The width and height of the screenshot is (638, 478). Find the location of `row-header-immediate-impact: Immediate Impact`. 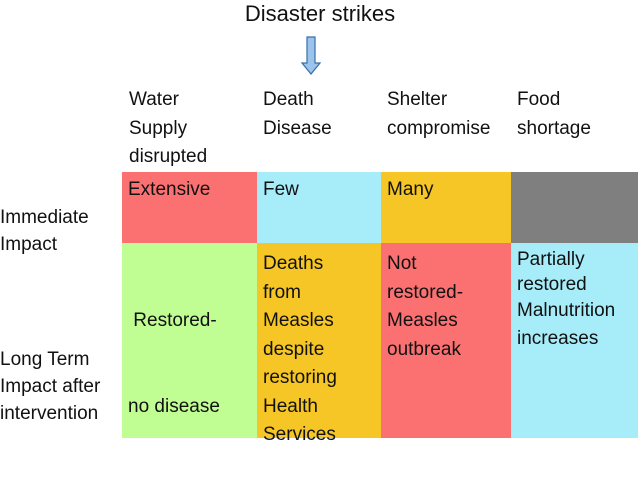

row-header-immediate-impact: Immediate Impact is located at coordinates (44, 231).